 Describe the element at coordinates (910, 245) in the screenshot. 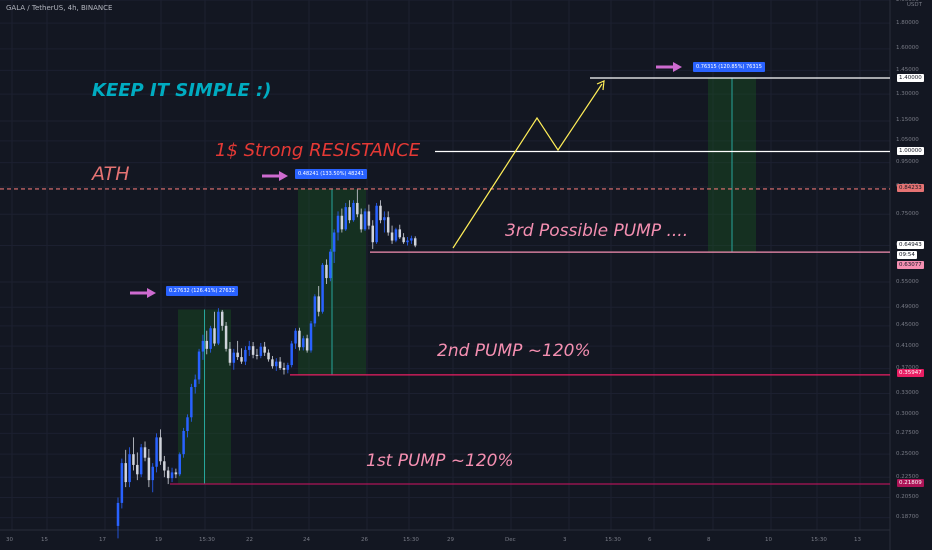

I see `price-label-current: 0.64943` at that location.